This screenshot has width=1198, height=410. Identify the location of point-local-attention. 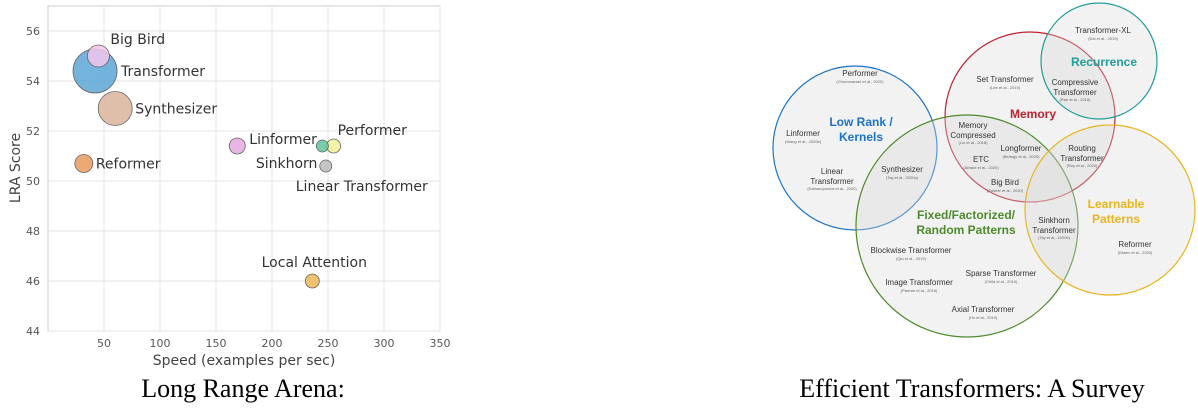
(312, 281).